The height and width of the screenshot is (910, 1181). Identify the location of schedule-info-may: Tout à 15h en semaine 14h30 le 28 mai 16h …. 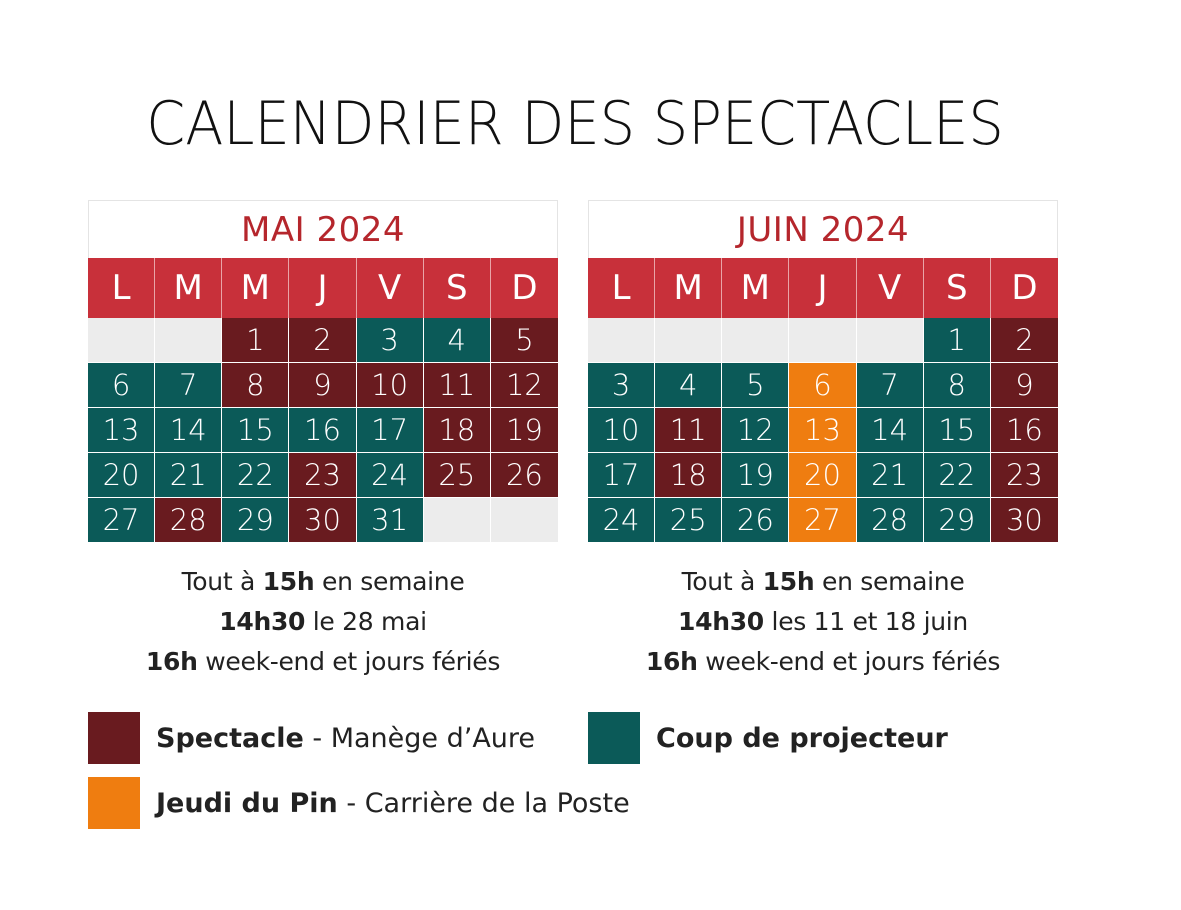
(323, 622).